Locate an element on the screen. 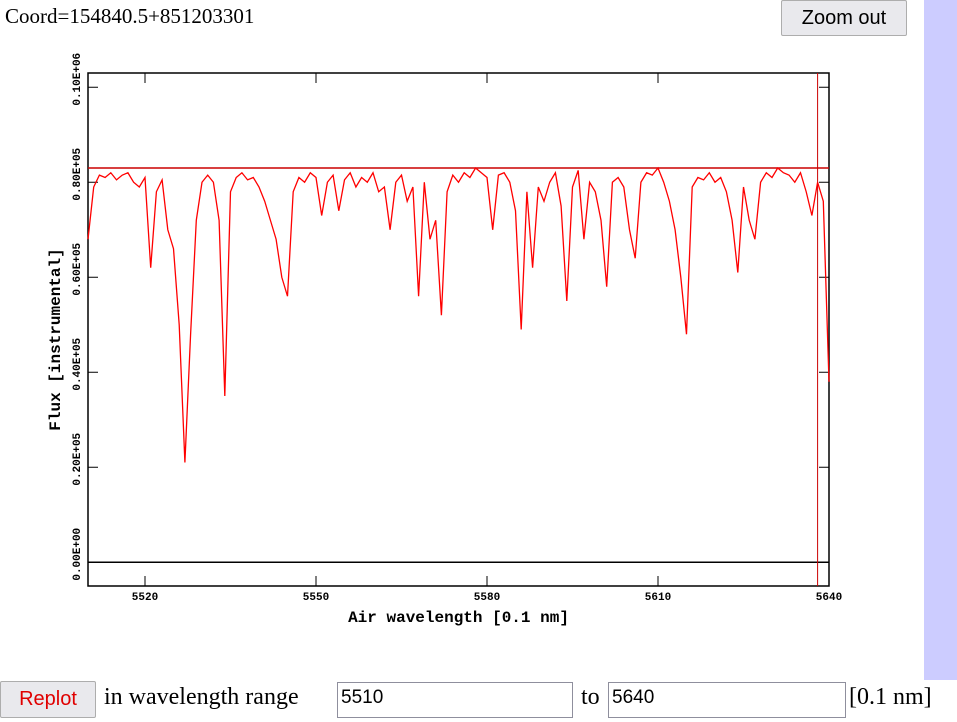 The image size is (957, 722). y-tick-label: 0.60E+05 is located at coordinates (78, 268).